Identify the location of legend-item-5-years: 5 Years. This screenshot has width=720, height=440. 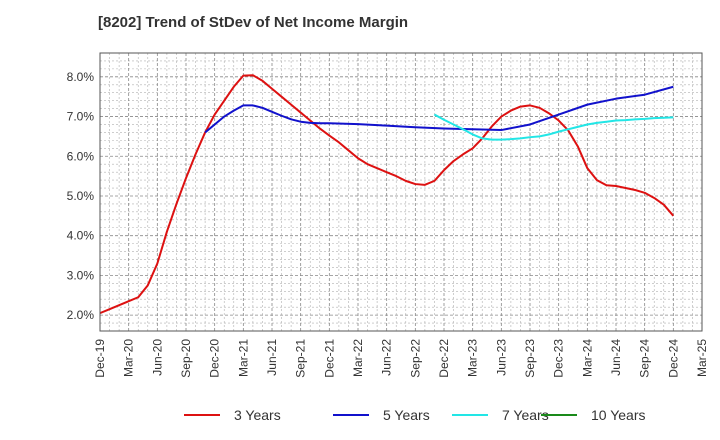
(381, 415).